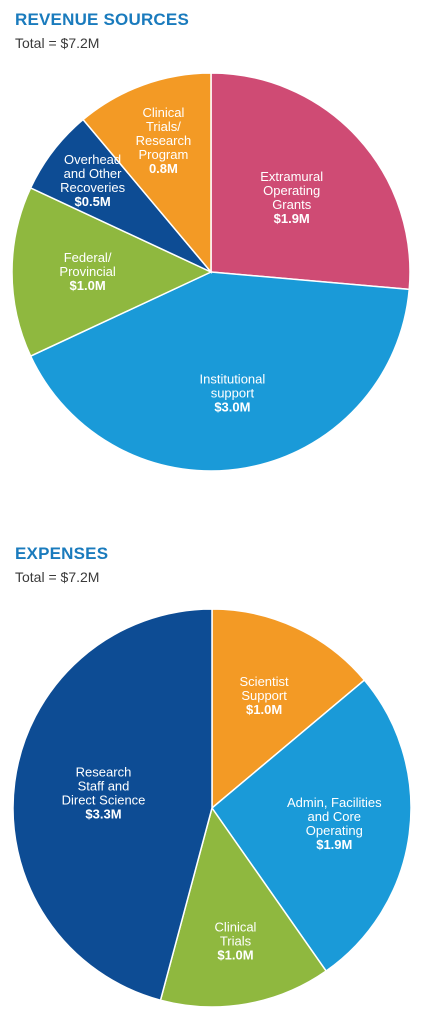 This screenshot has height=1024, width=432. What do you see at coordinates (163, 154) in the screenshot?
I see `slice-label-line: Program` at bounding box center [163, 154].